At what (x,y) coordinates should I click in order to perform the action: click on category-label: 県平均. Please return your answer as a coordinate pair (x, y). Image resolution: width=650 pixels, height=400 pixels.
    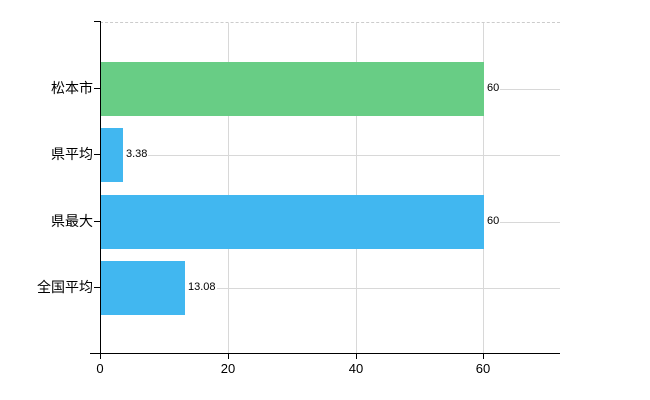
    Looking at the image, I should click on (72, 154).